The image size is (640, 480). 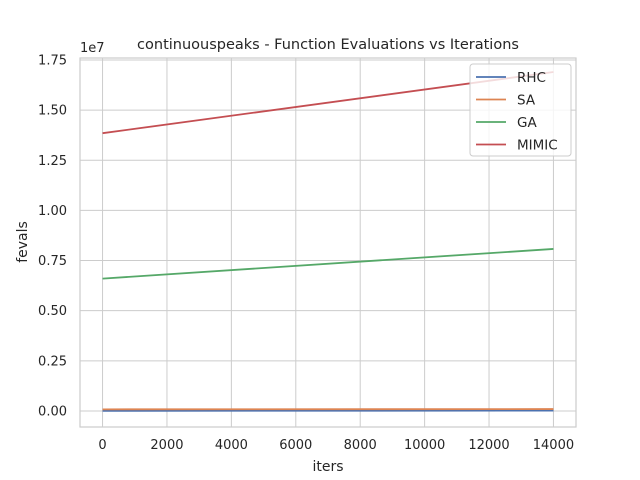 I want to click on x-tick-label: 6000, so click(x=295, y=445).